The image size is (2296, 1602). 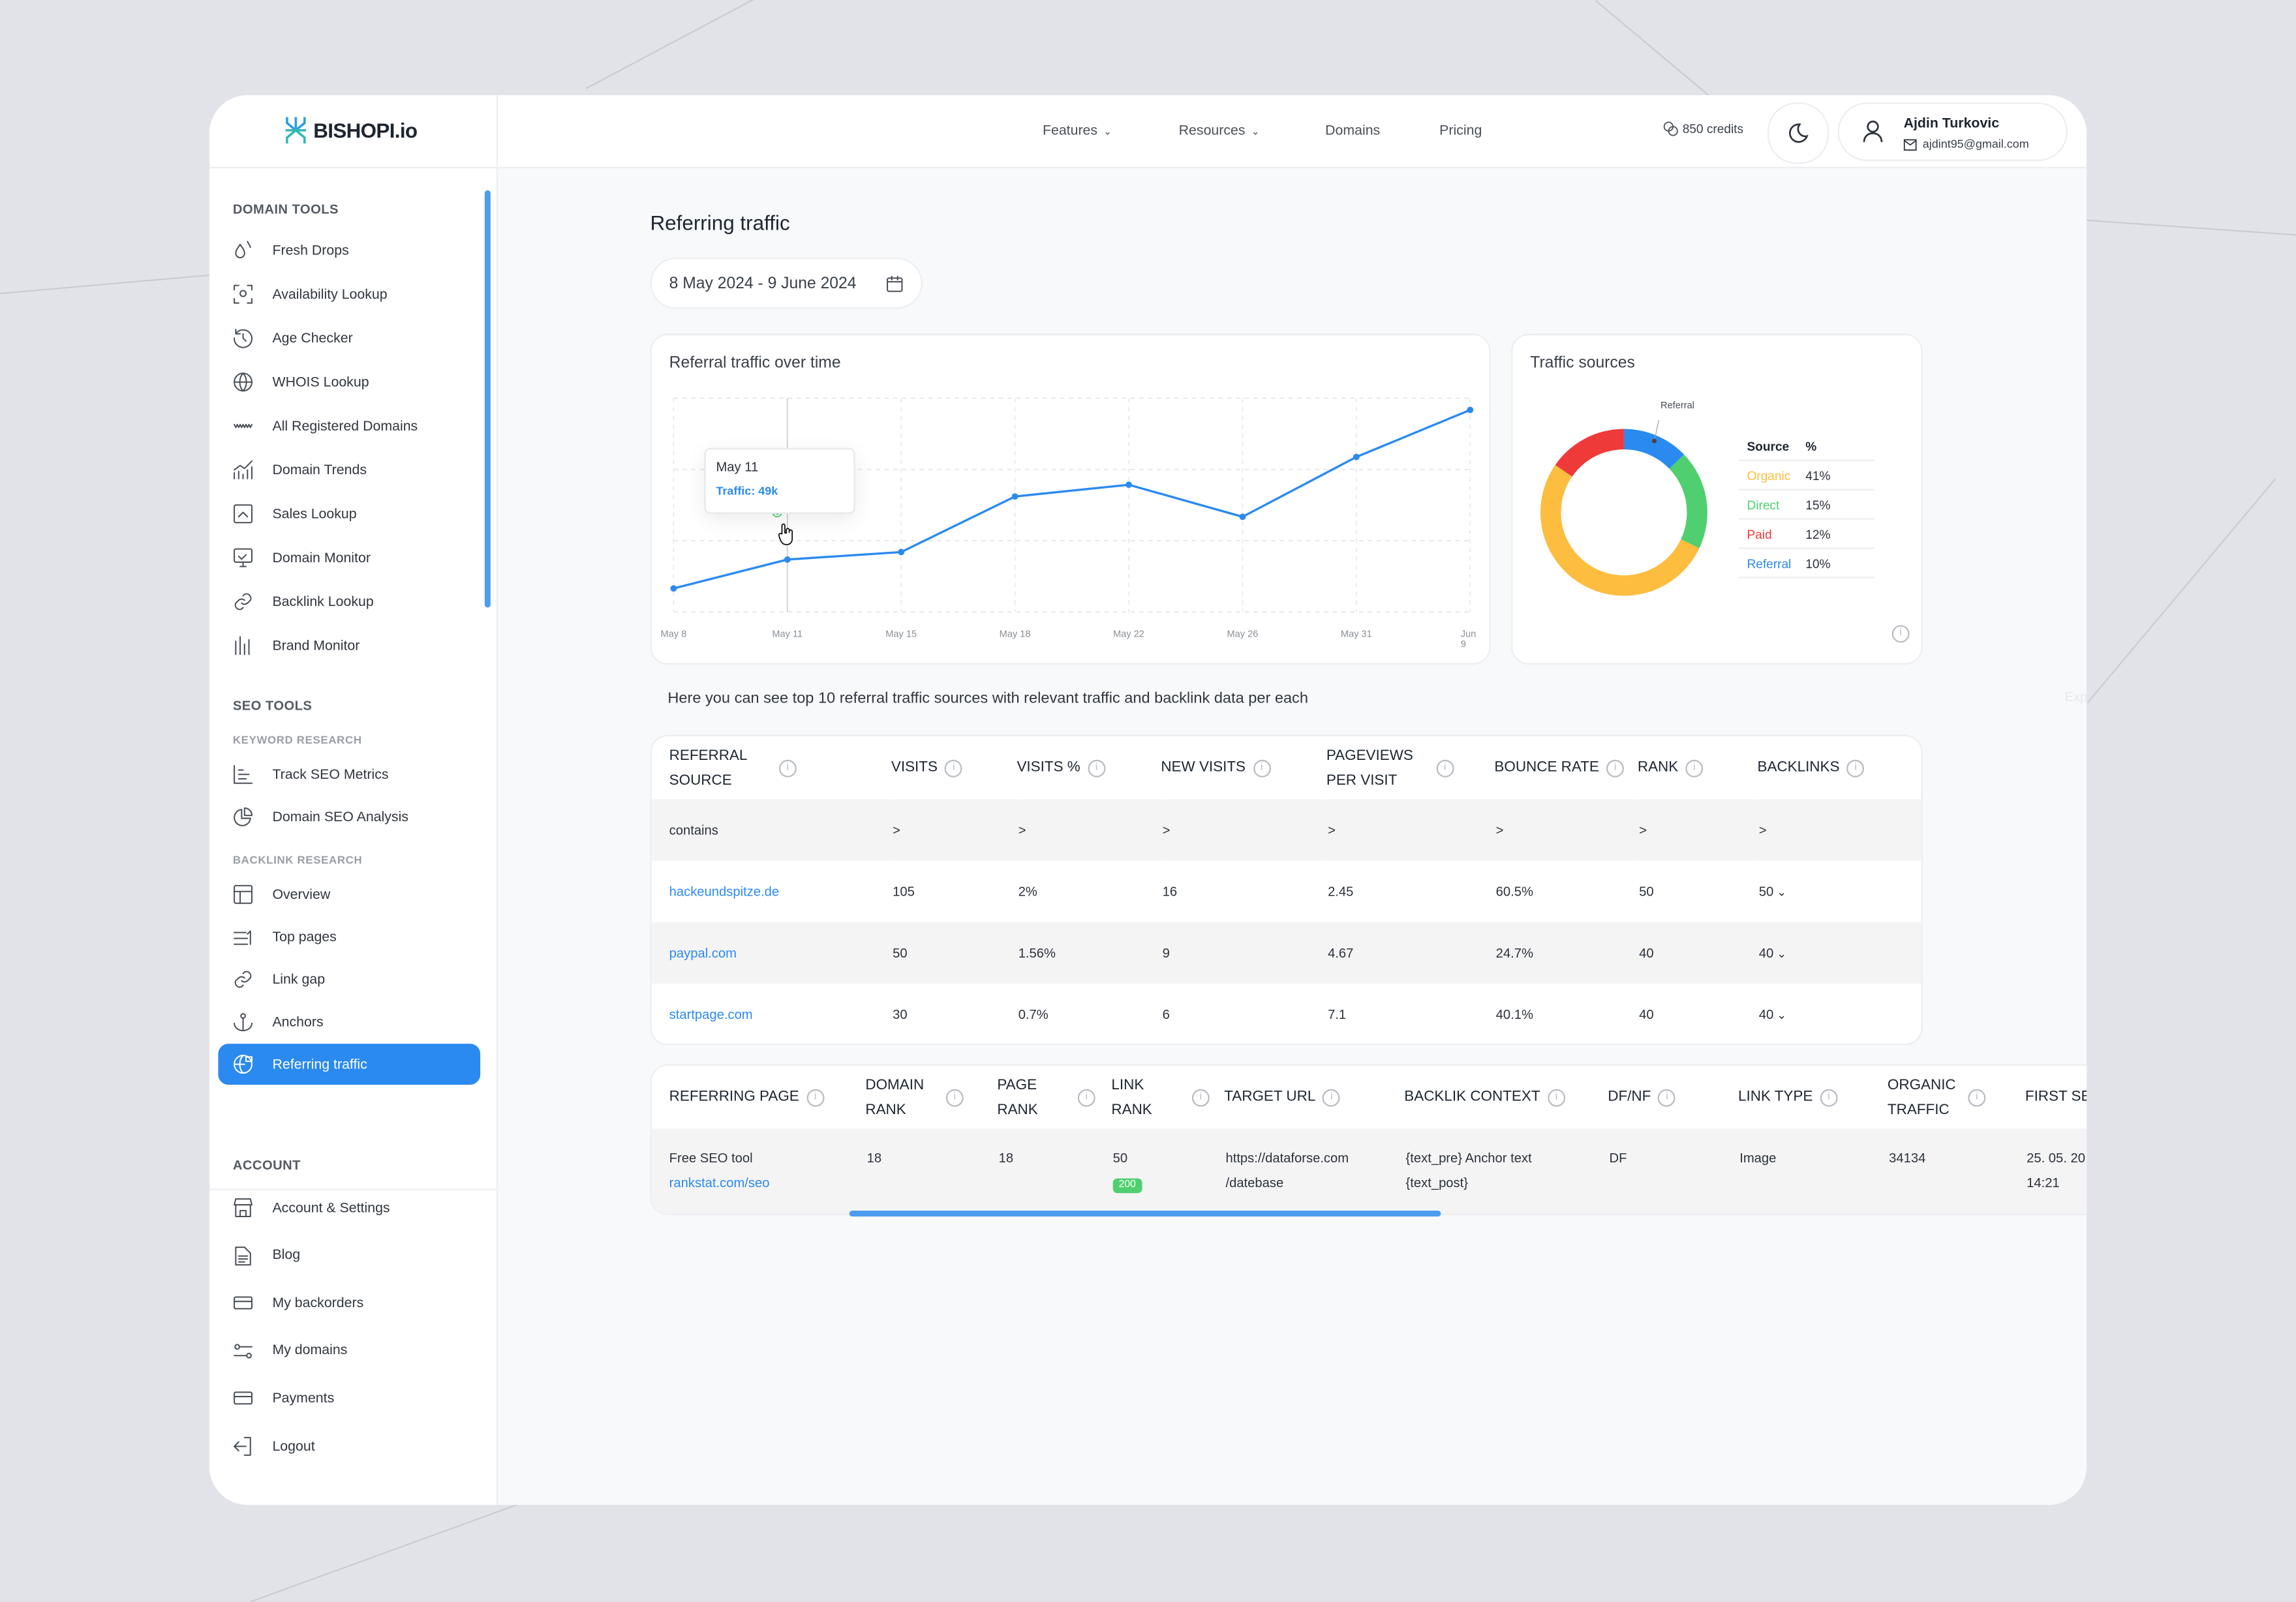 What do you see at coordinates (771, 953) in the screenshot?
I see `referral-source-link: paypal.com` at bounding box center [771, 953].